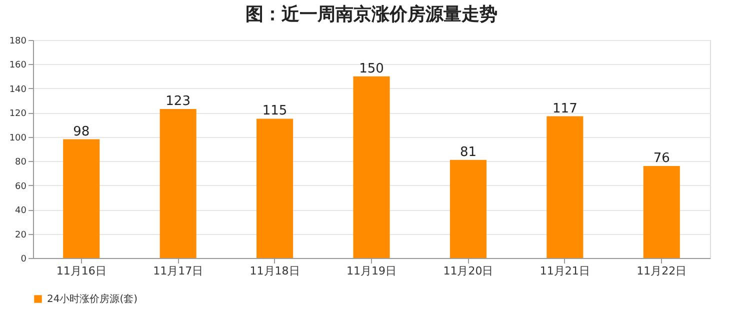 This screenshot has height=312, width=740. I want to click on y-tick-label: 80, so click(21, 163).